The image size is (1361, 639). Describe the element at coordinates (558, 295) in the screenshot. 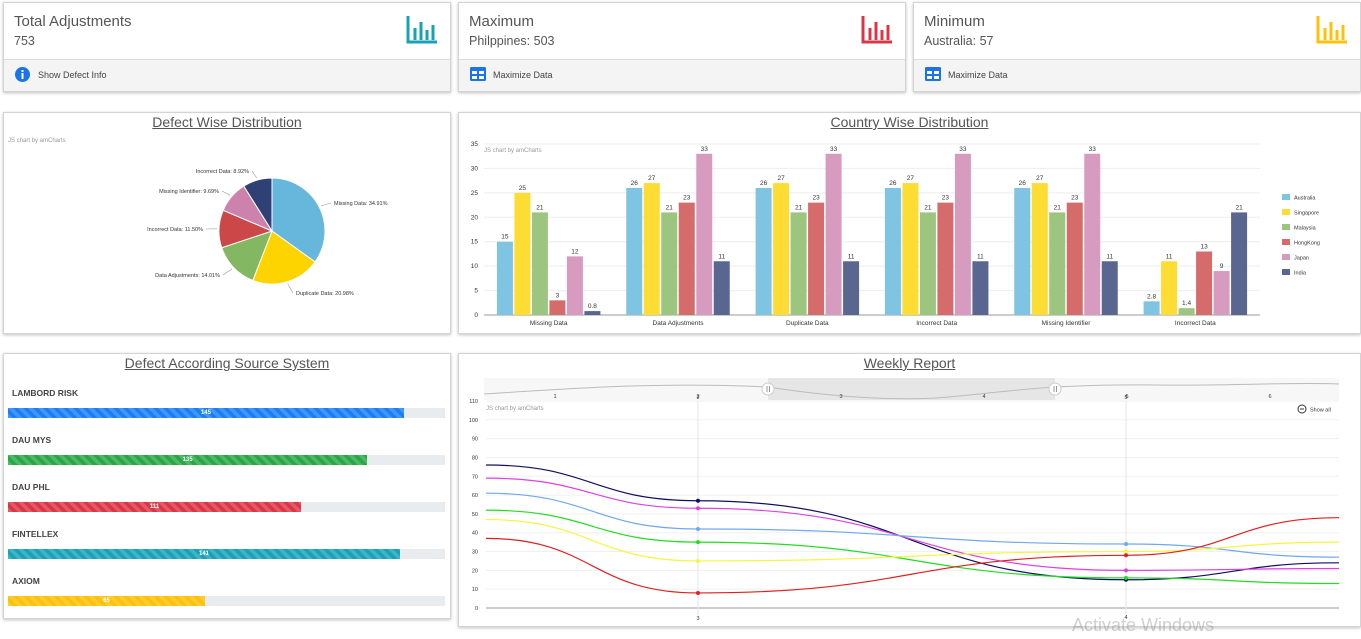

I see `bar-value-label: 3` at that location.